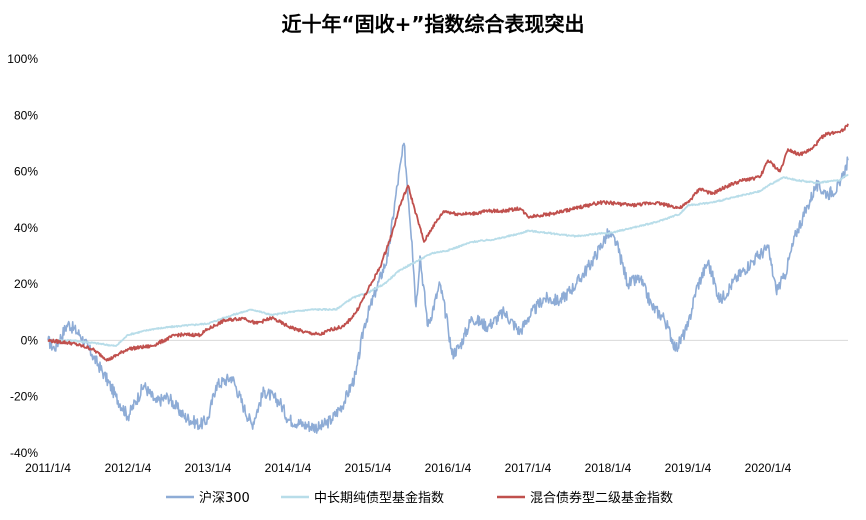 This screenshot has width=866, height=520. Describe the element at coordinates (208, 468) in the screenshot. I see `x-tick-label: 2013/1/4` at that location.